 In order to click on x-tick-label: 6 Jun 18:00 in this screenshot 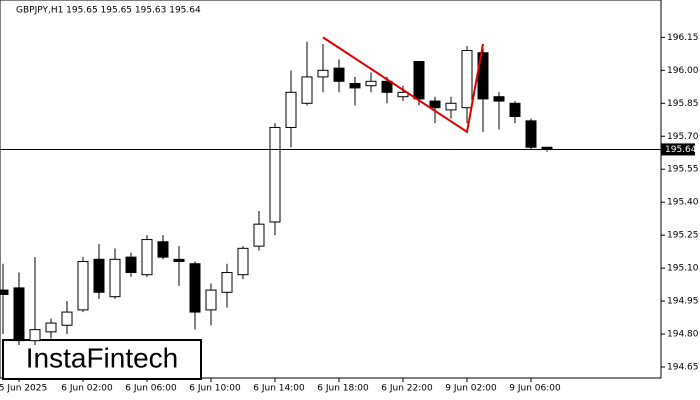, I will do `click(343, 389)`.